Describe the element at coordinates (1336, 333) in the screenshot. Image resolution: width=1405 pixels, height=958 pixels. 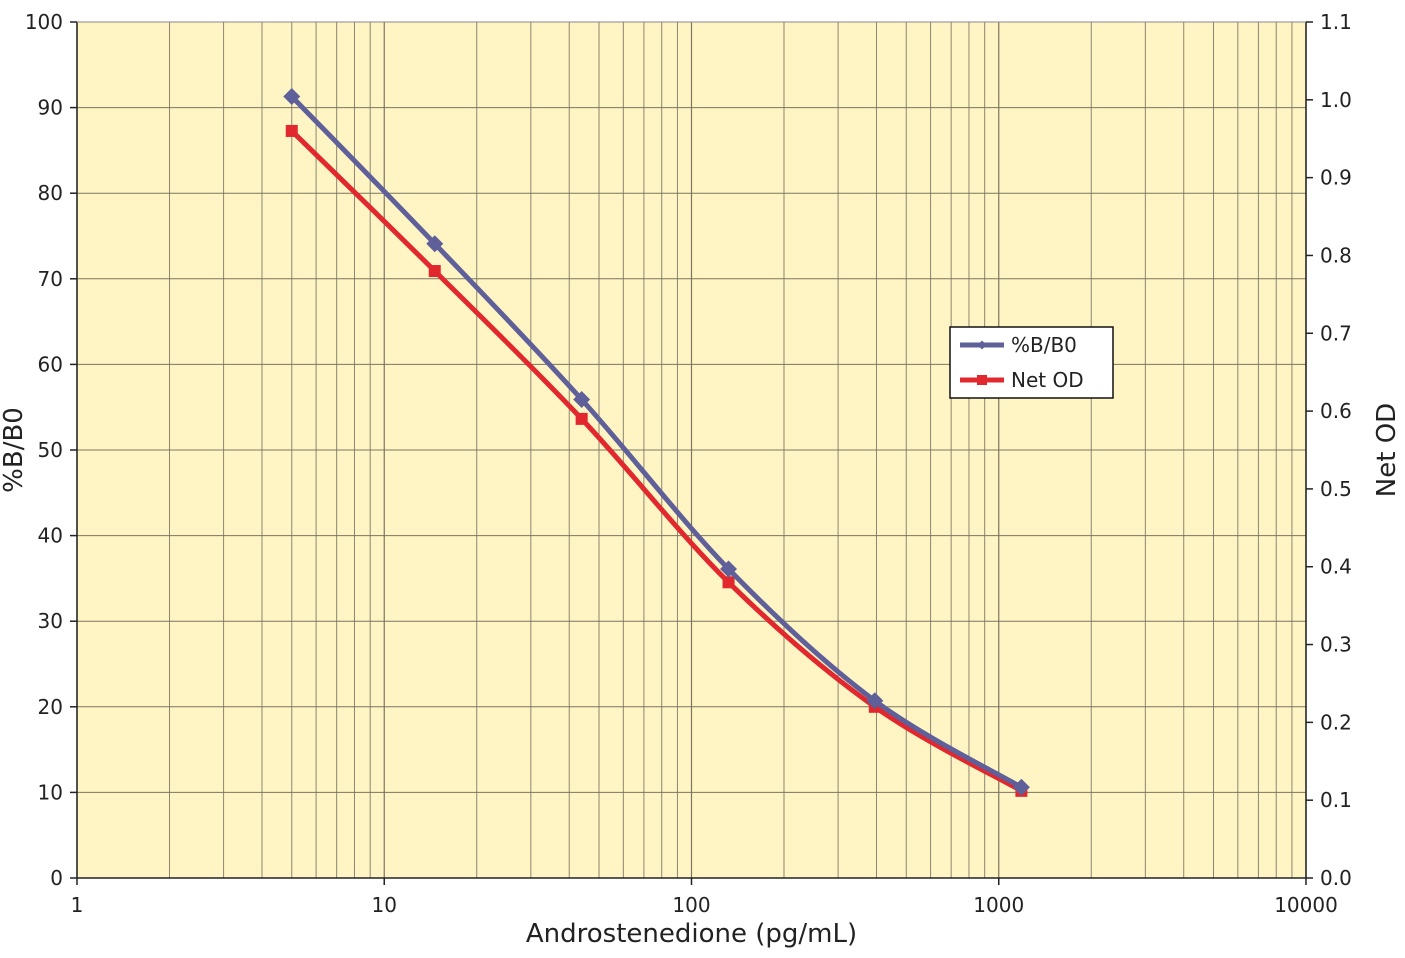
I see `y2-tick-label: 0.7` at that location.